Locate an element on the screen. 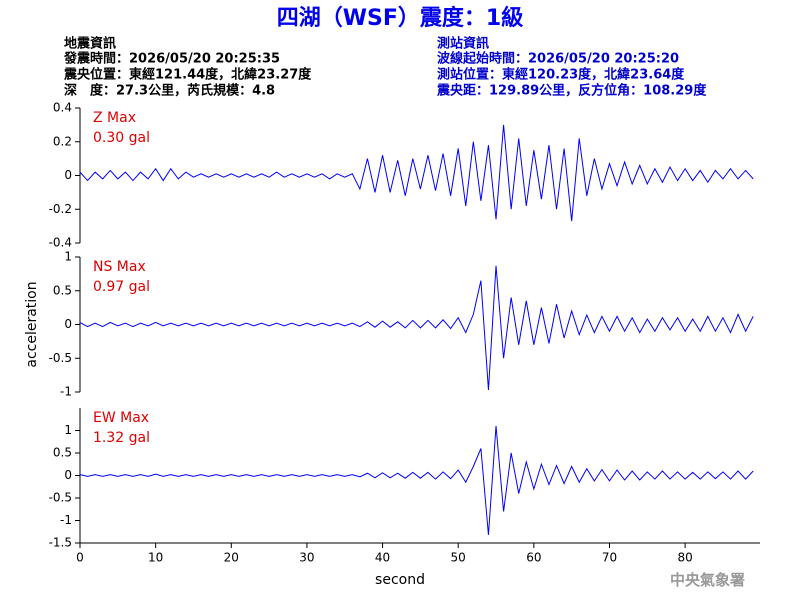 This screenshot has width=800, height=600. x-tick-label: 70 is located at coordinates (609, 558).